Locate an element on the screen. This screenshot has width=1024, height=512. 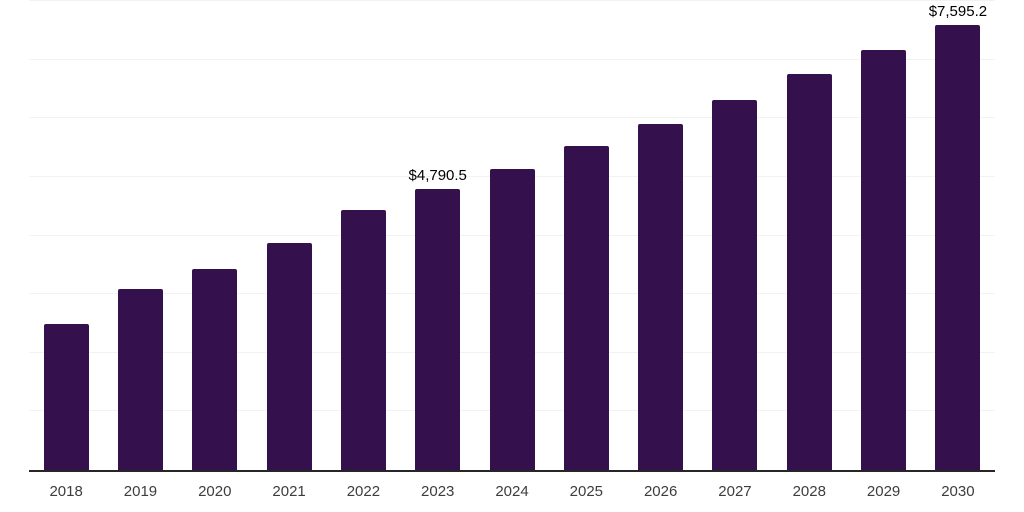
bar-slot-2018 is located at coordinates (66, 235).